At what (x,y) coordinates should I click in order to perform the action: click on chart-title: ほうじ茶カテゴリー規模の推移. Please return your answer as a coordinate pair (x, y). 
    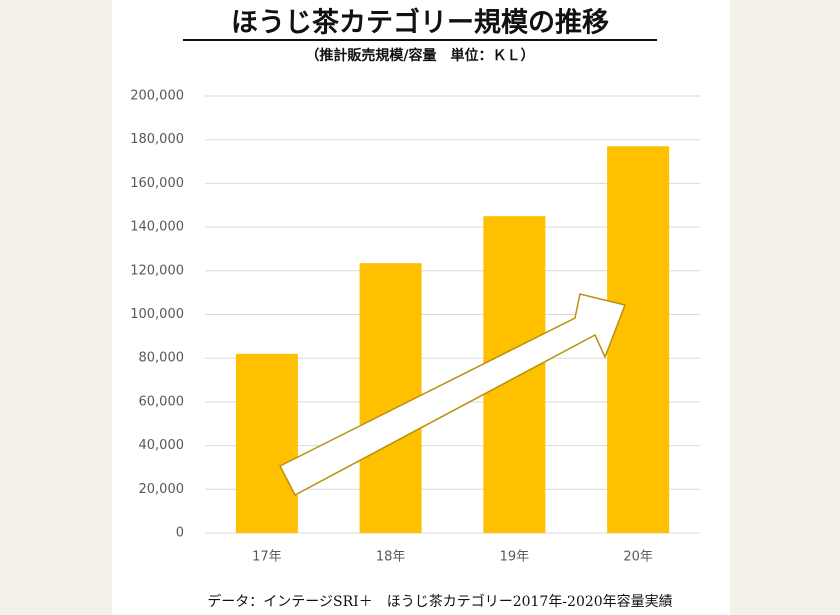
    Looking at the image, I should click on (420, 23).